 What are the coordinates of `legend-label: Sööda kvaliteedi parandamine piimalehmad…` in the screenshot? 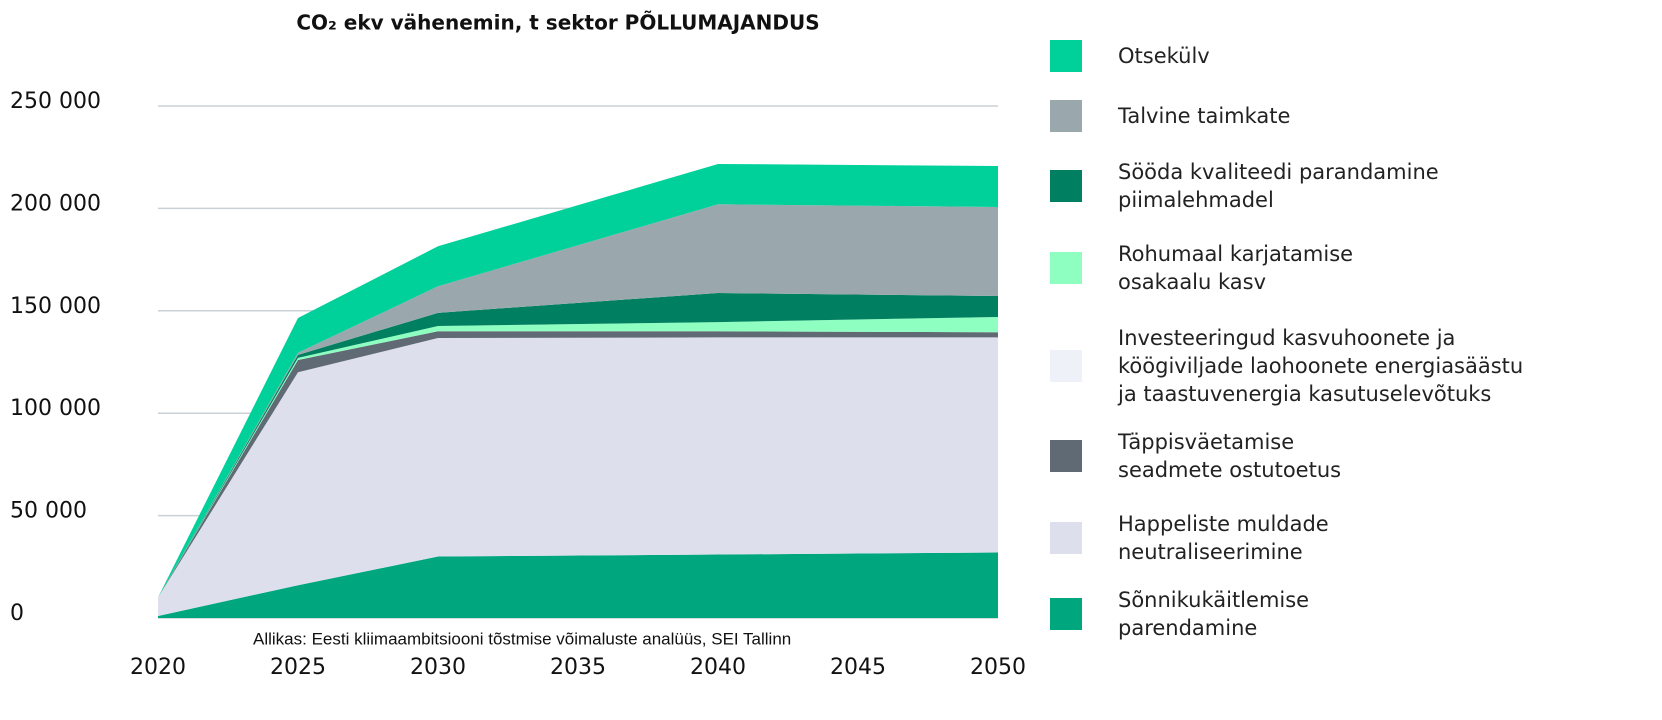 It's located at (1278, 186).